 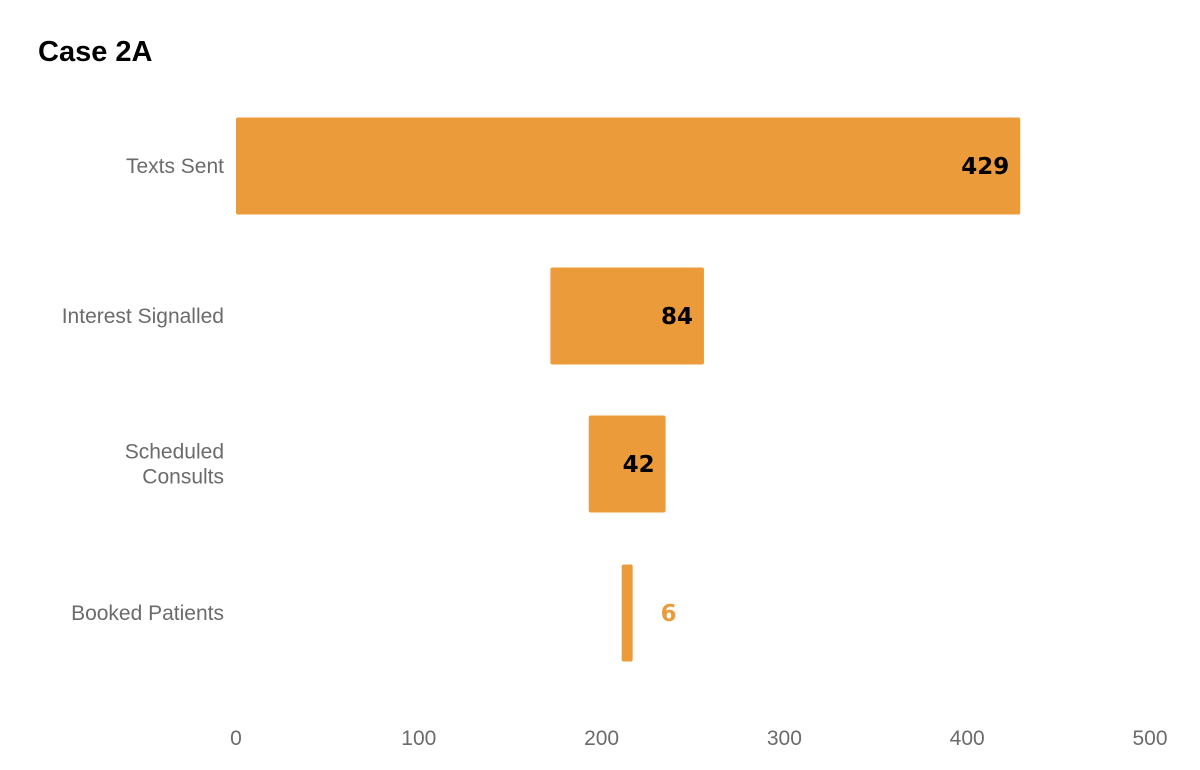 I want to click on bar-booked-patients, so click(x=627, y=613).